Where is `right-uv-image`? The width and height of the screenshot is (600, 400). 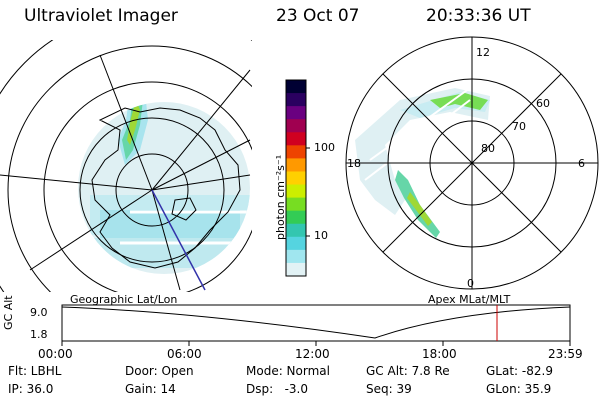 right-uv-image is located at coordinates (422, 162).